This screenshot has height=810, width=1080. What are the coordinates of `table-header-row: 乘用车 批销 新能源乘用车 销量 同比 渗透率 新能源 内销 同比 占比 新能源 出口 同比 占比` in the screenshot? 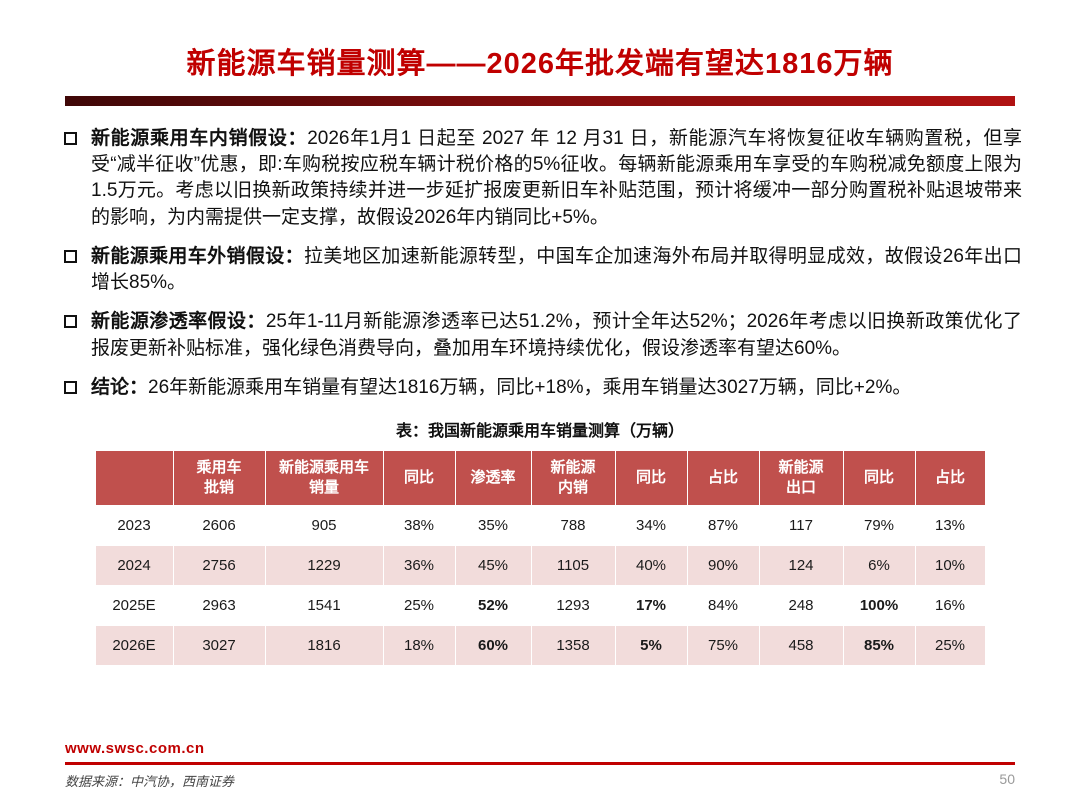 It's located at (540, 478).